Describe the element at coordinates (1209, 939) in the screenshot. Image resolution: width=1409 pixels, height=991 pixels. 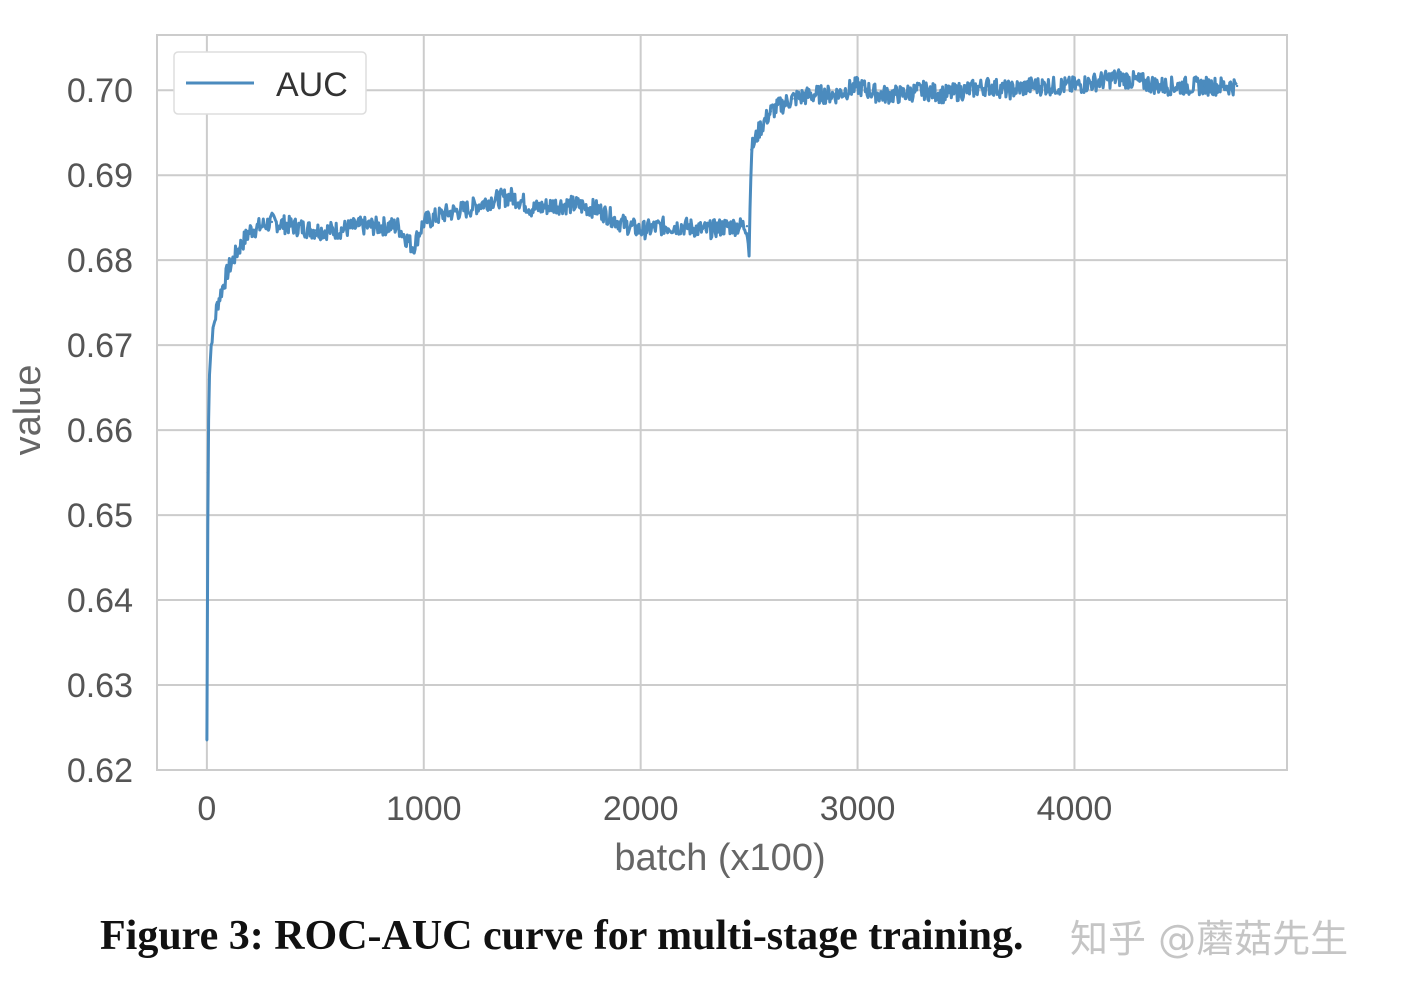
I see `watermark: 知乎 @蘑菇先生` at that location.